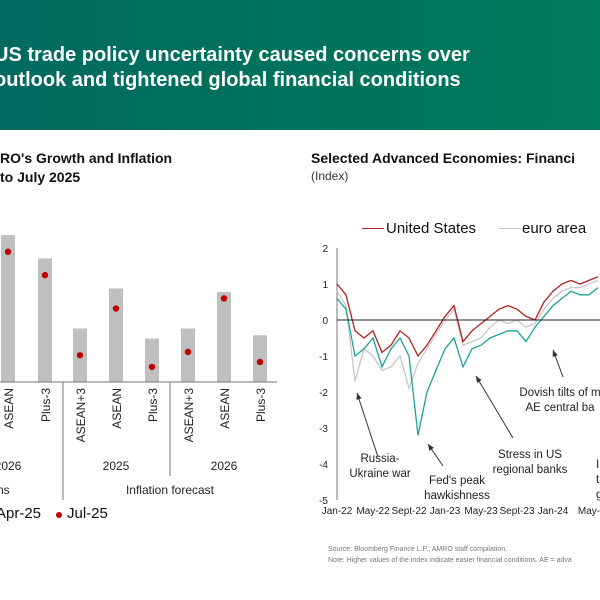 This screenshot has height=600, width=600. What do you see at coordinates (597, 465) in the screenshot?
I see `annotation-text: I` at bounding box center [597, 465].